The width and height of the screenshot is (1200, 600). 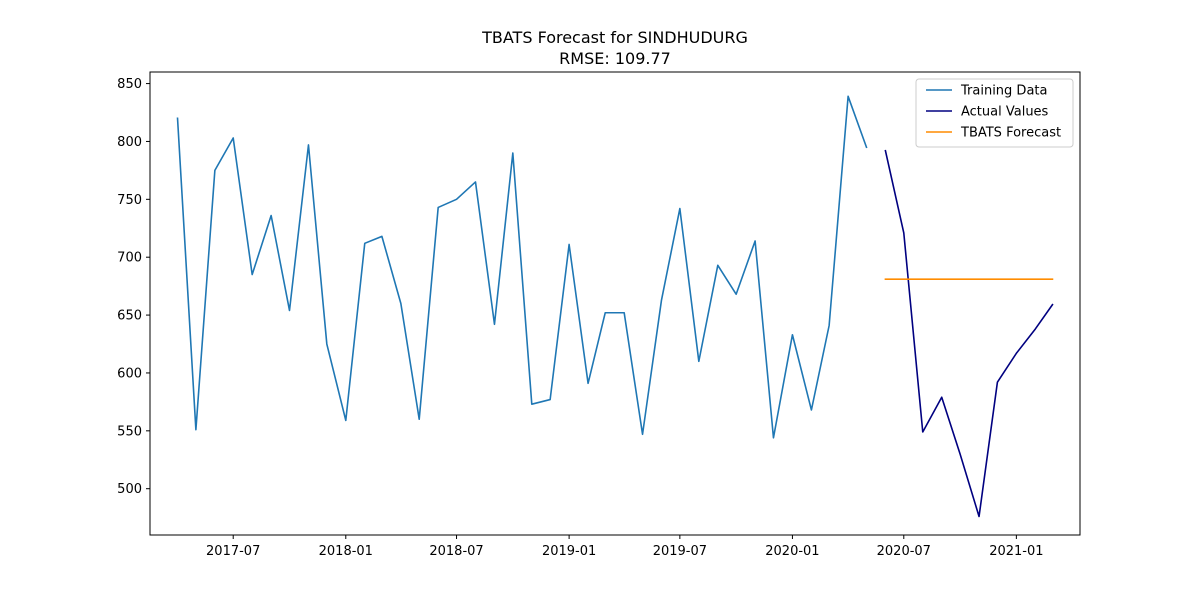 What do you see at coordinates (456, 551) in the screenshot?
I see `x-tick-label: 2018-07` at bounding box center [456, 551].